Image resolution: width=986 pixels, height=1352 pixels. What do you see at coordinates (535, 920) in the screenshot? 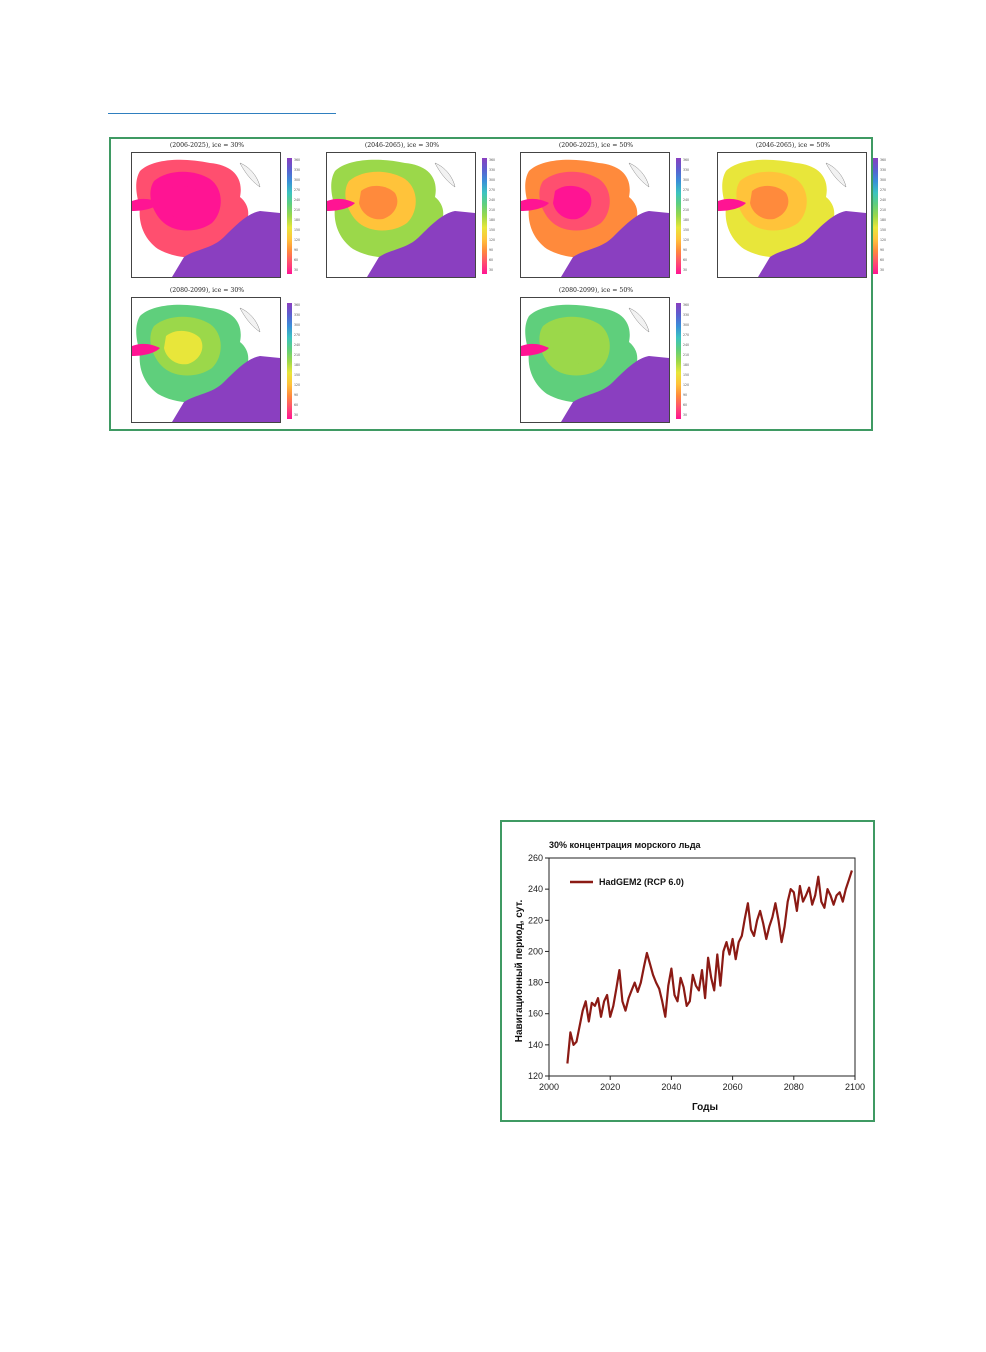
I see `y-tick-label: 220` at bounding box center [535, 920].